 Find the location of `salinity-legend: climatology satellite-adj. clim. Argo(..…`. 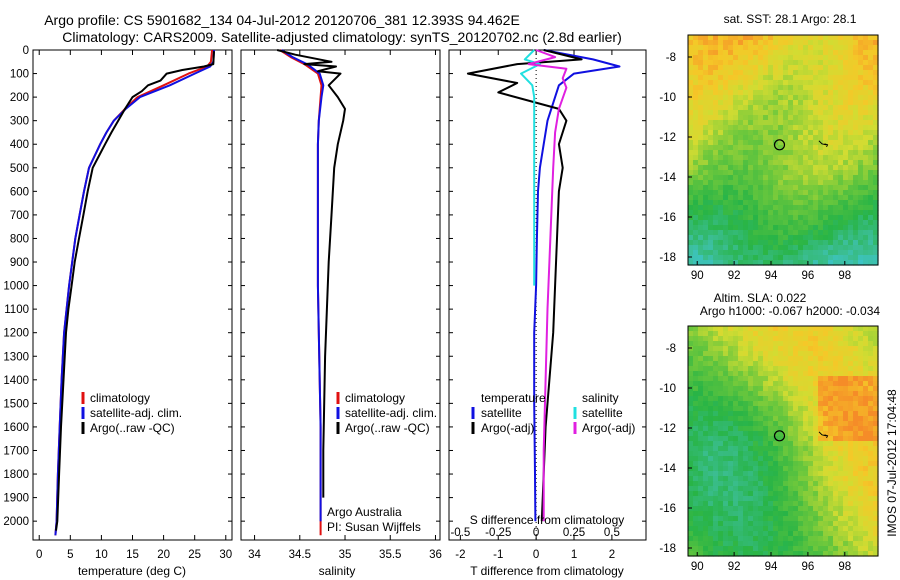

salinity-legend: climatology satellite-adj. clim. Argo(..… is located at coordinates (386, 413).